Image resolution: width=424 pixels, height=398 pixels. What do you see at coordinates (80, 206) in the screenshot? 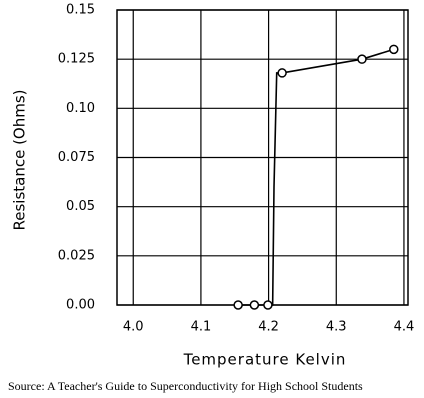
I see `y-tick-label: 0.05` at bounding box center [80, 206].